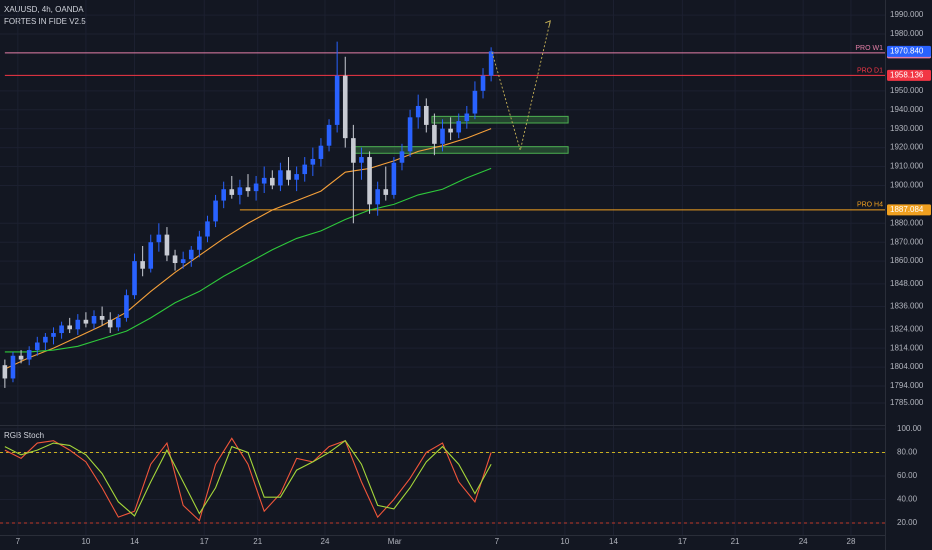 The height and width of the screenshot is (550, 932). What do you see at coordinates (870, 205) in the screenshot?
I see `level-name: PRO H4` at bounding box center [870, 205].